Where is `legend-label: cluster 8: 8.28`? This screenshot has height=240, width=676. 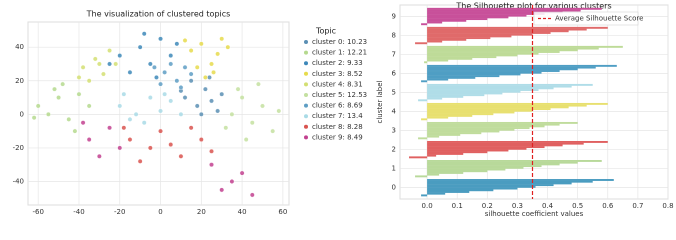
legend-label: cluster 8: 8.28 is located at coordinates (337, 127).